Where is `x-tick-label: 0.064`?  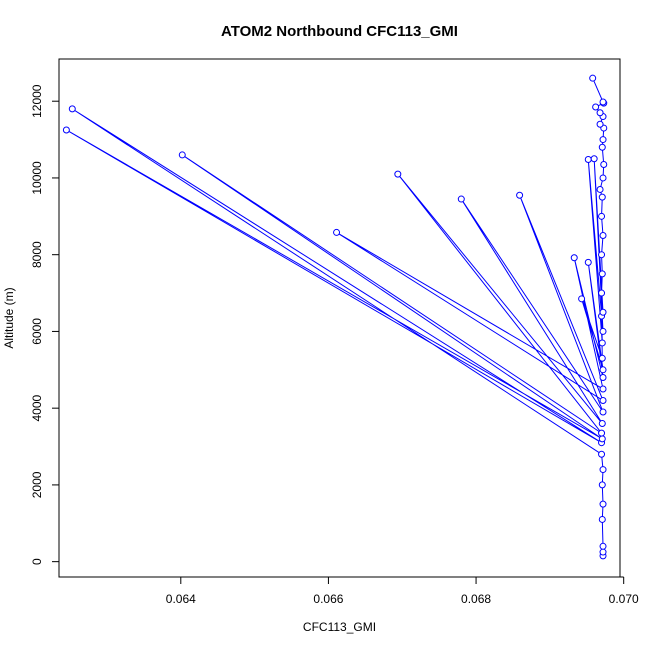
x-tick-label: 0.064 is located at coordinates (181, 599).